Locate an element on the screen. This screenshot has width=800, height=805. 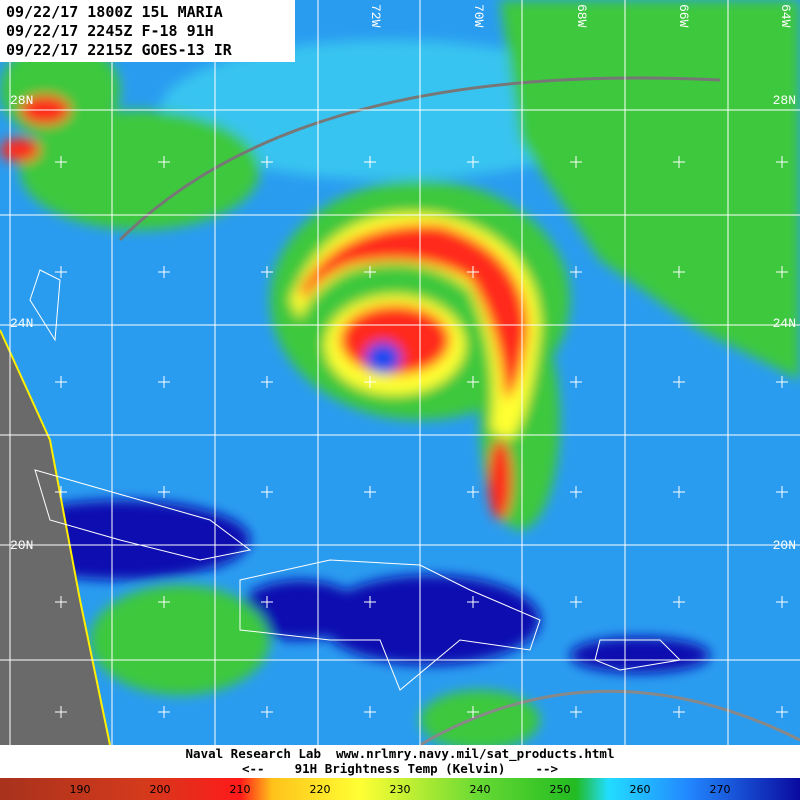
longitude-label: 68W is located at coordinates (581, 16).